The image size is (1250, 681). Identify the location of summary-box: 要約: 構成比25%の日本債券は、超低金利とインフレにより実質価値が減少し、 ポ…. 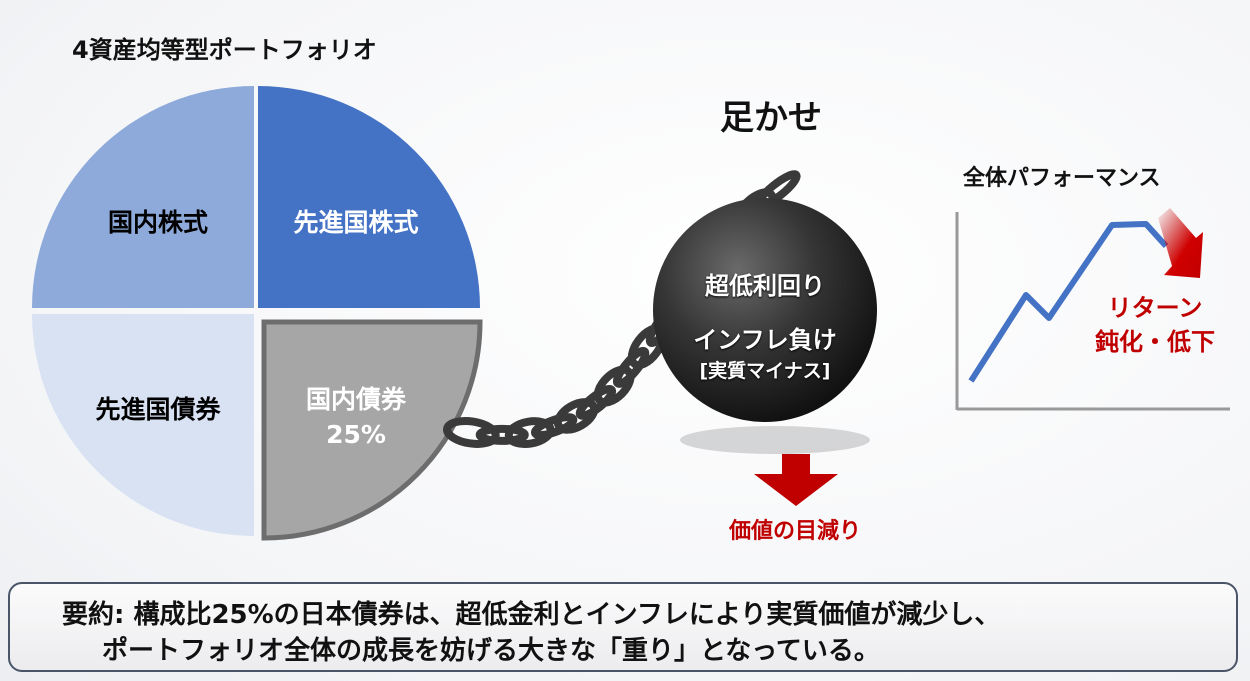
(623, 627).